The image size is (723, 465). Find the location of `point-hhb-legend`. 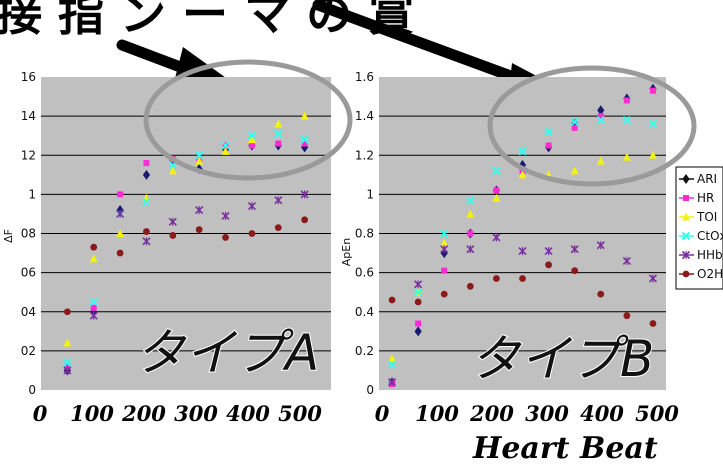

point-hhb-legend is located at coordinates (686, 255).